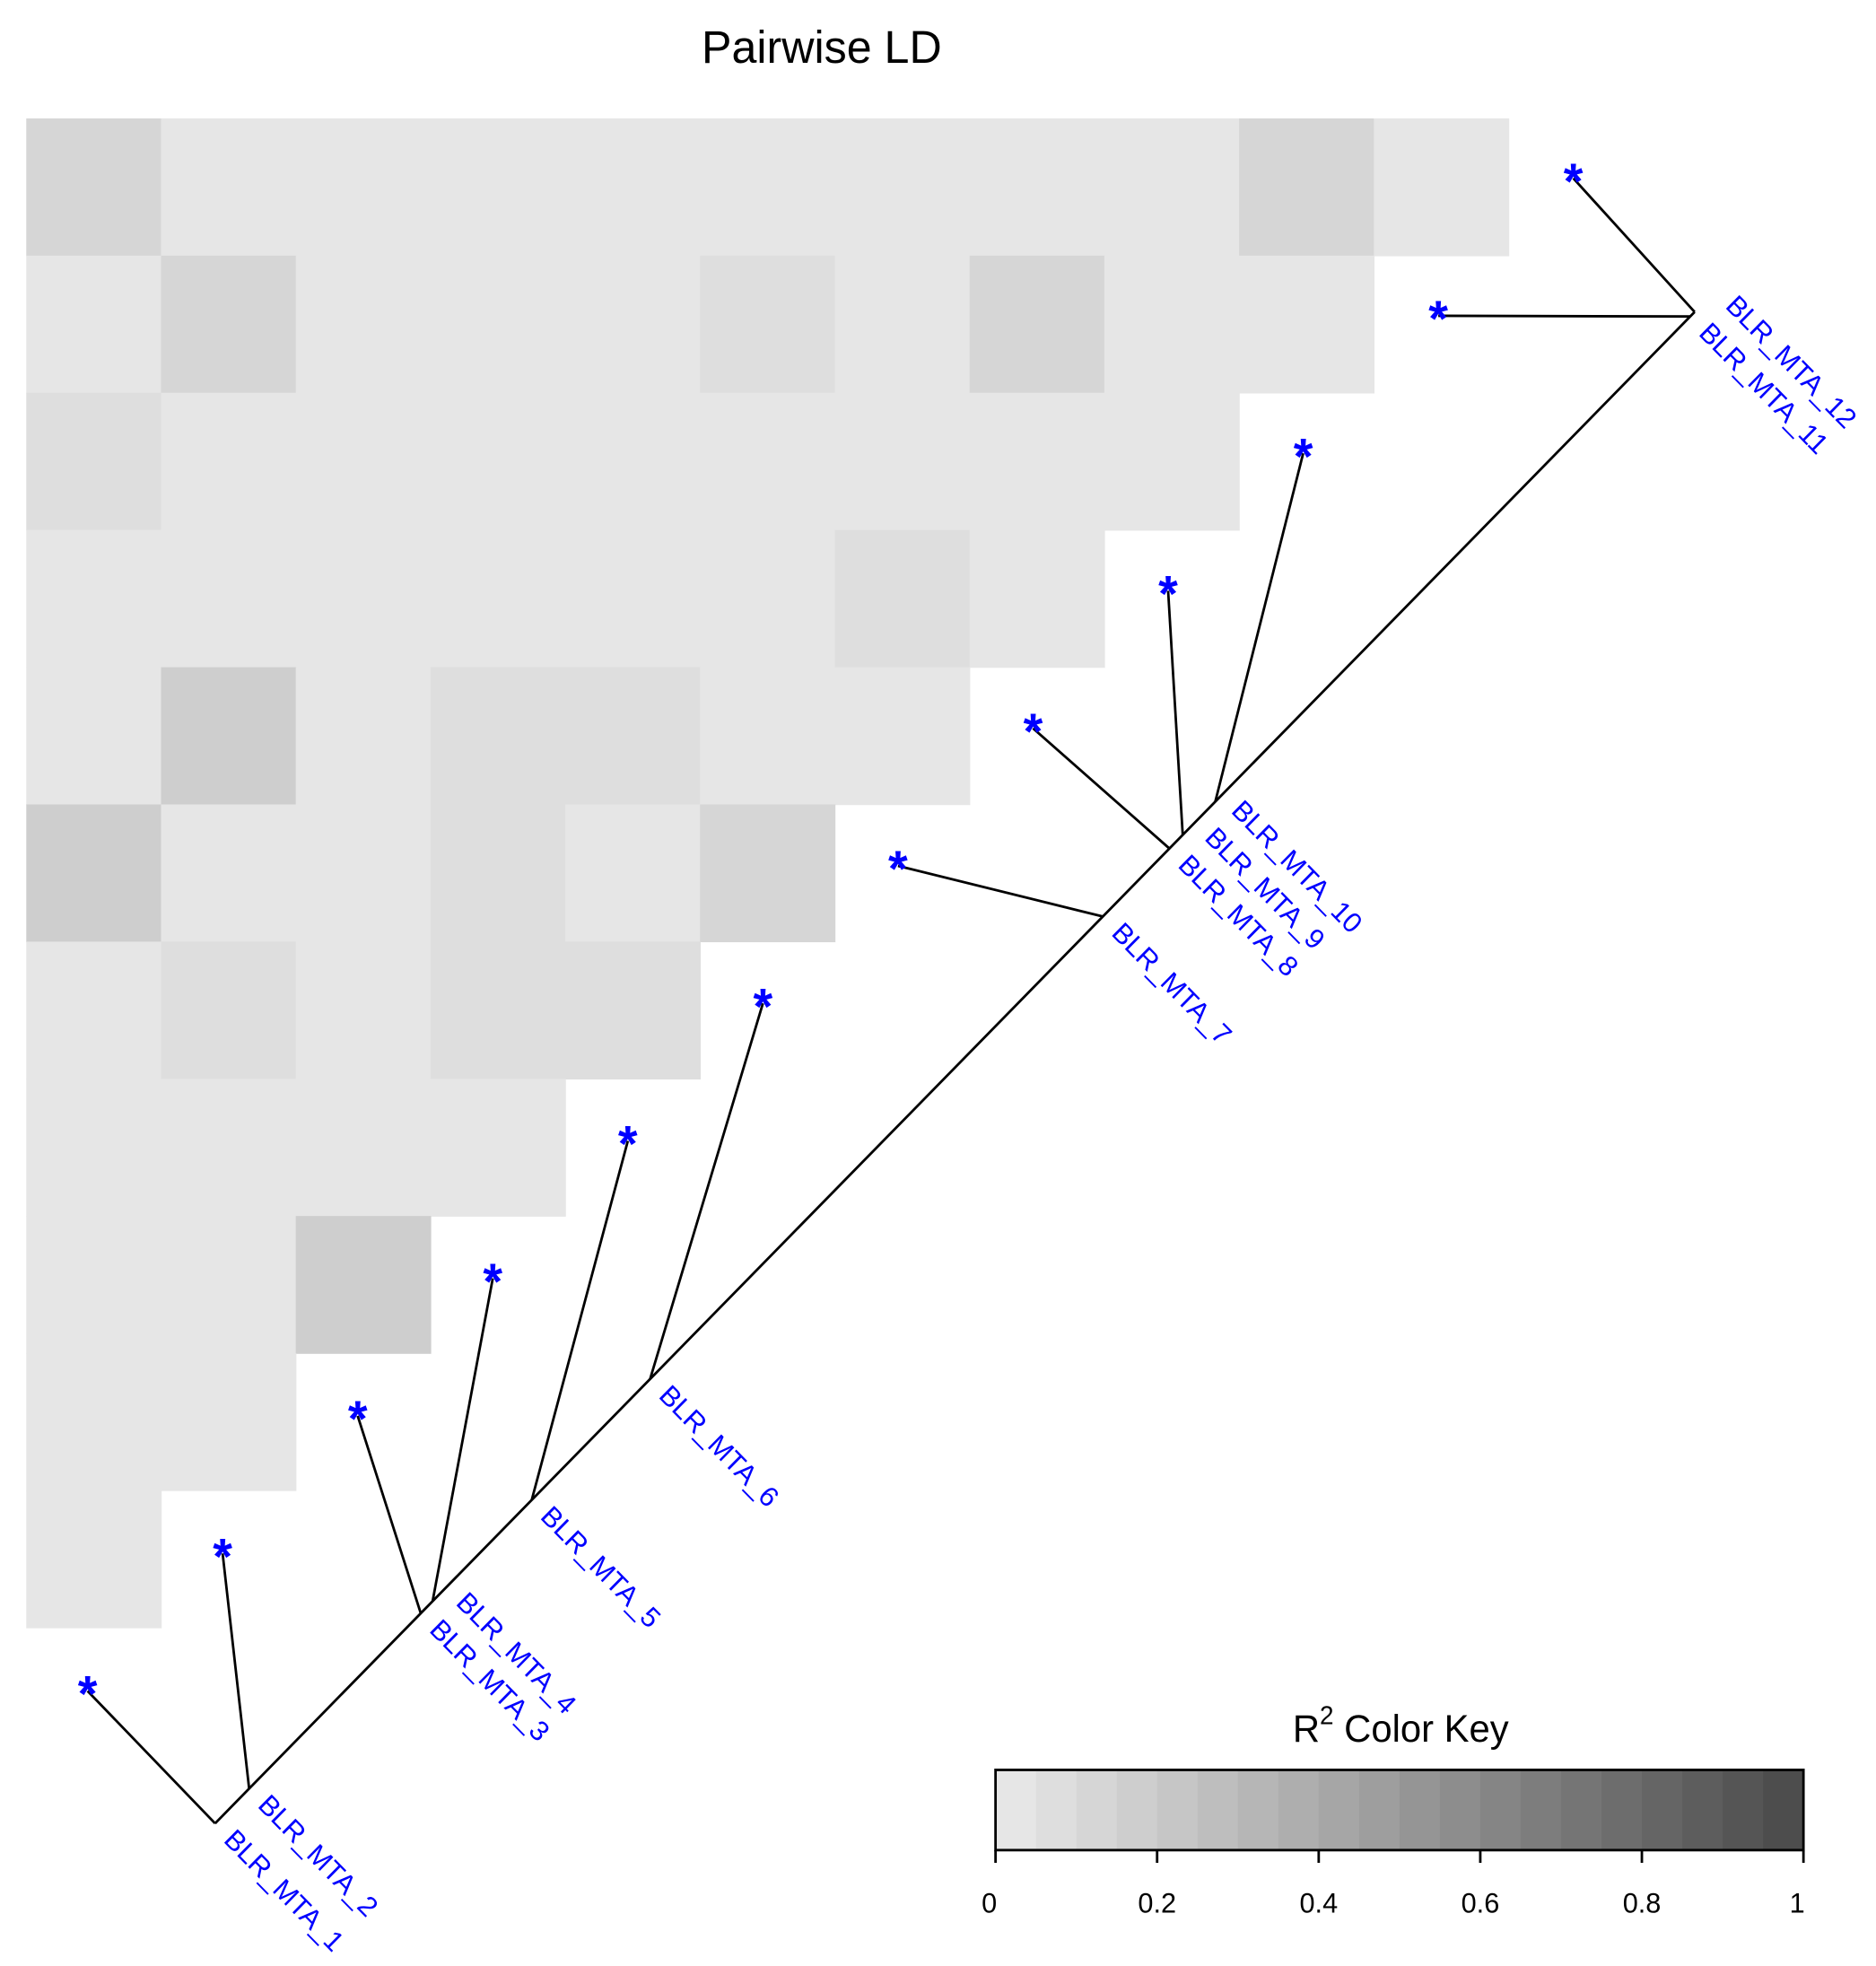 The height and width of the screenshot is (1966, 1876). I want to click on marker-label: BLR_MTA_7, so click(1172, 983).